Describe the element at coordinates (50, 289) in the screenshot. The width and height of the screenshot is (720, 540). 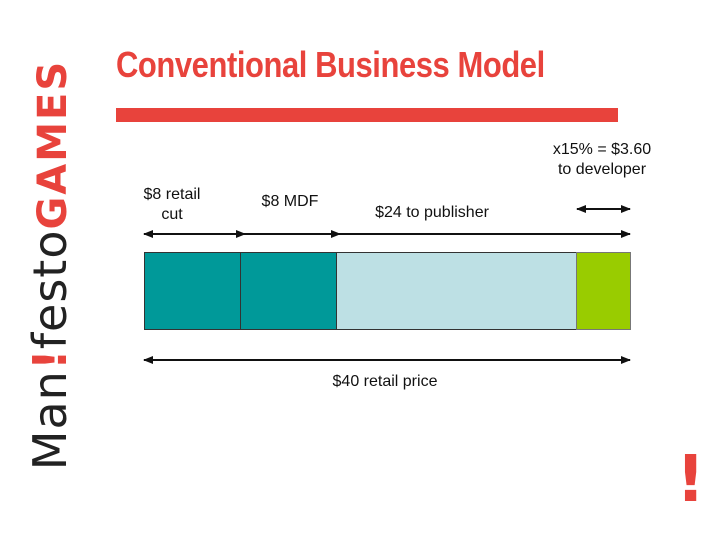
I see `logo-part-festo: festo` at that location.